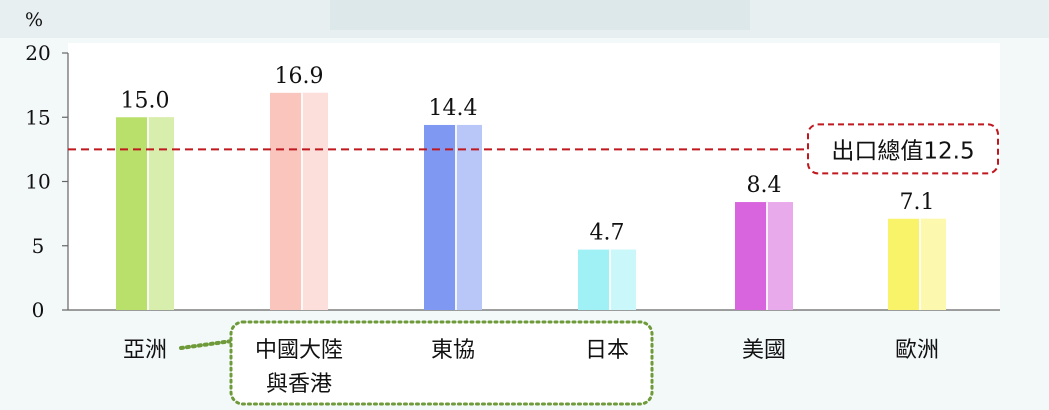  I want to click on y-unit-label: %, so click(34, 20).